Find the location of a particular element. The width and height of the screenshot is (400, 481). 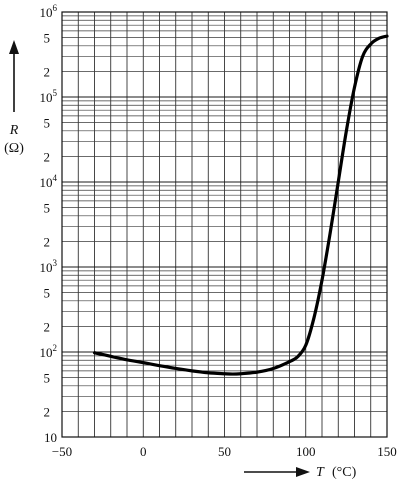

x-axis-label: T is located at coordinates (320, 472).